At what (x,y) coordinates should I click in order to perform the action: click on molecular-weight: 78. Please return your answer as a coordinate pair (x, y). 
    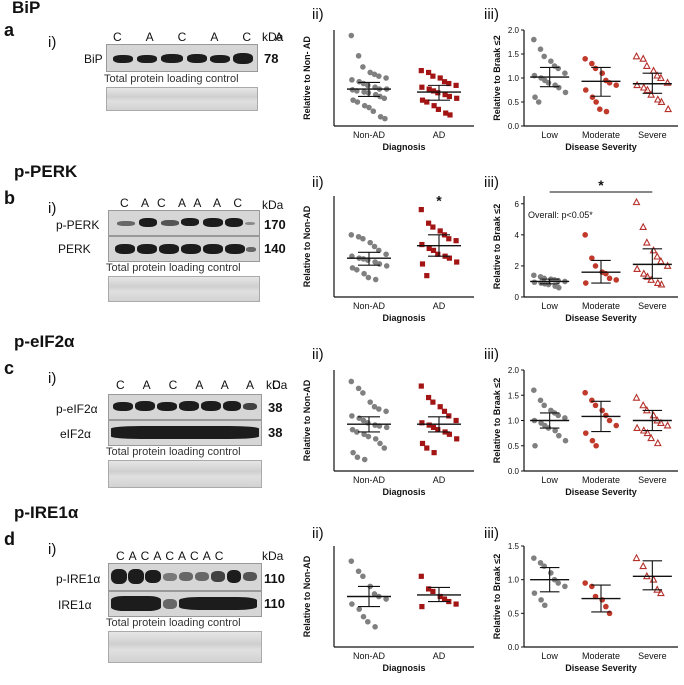
    Looking at the image, I should click on (271, 58).